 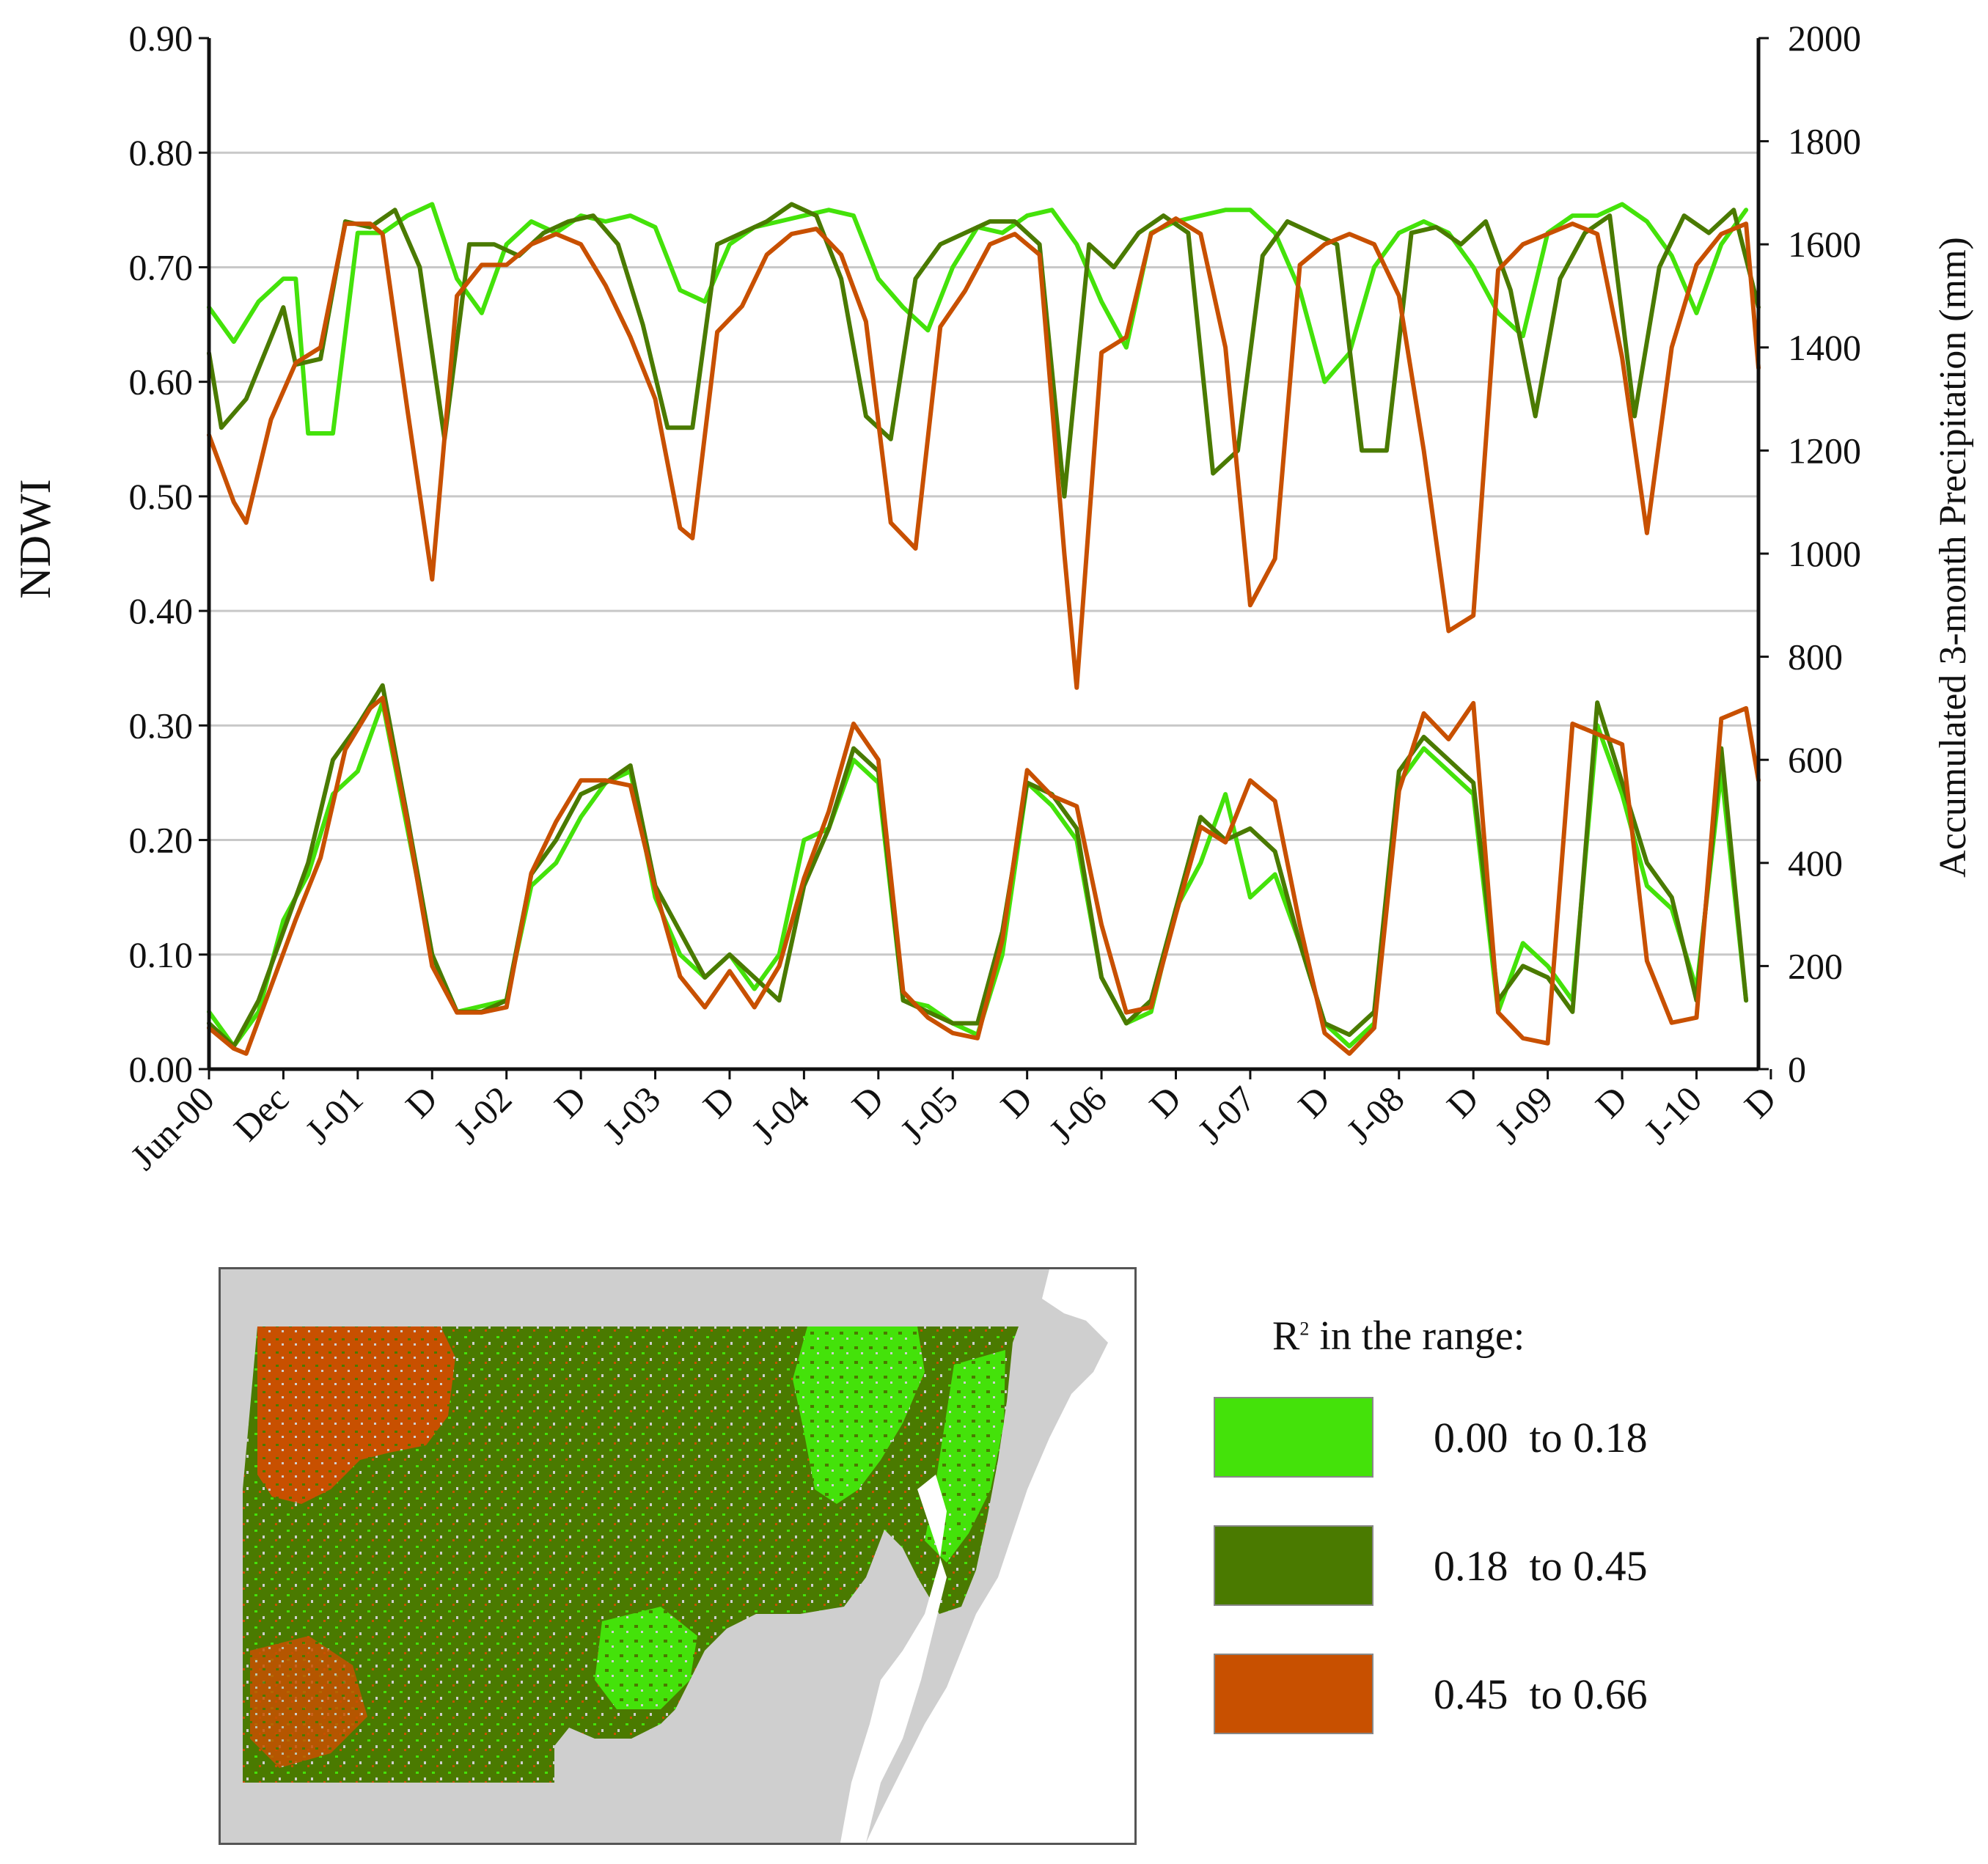 I want to click on y2-tick-label: 400, so click(x=1815, y=863).